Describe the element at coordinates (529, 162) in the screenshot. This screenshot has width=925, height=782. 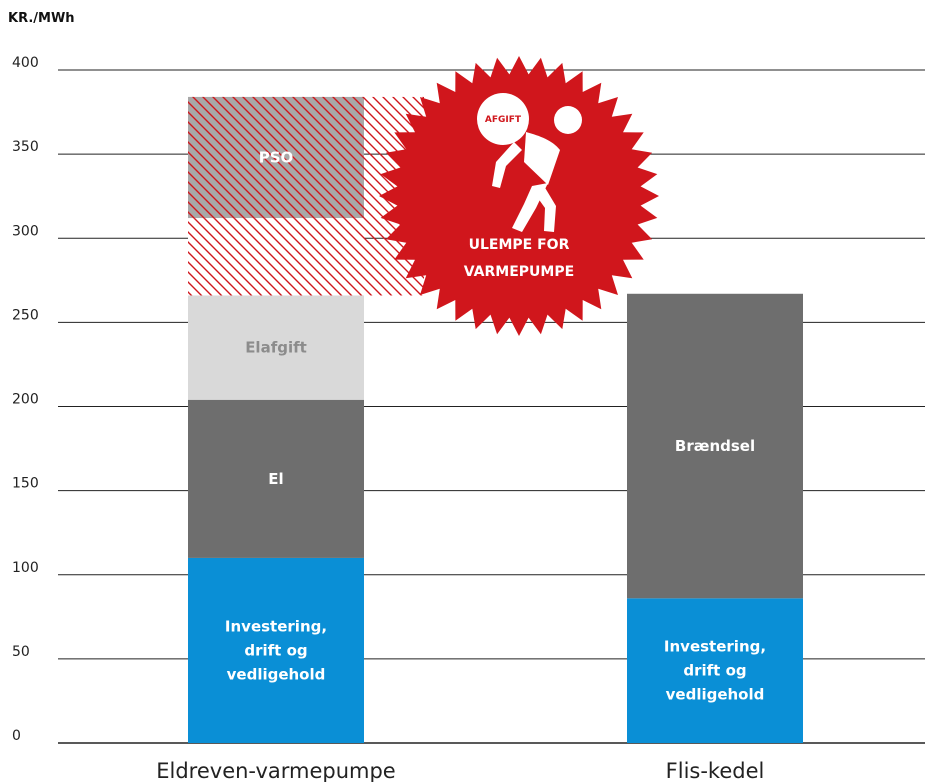
I see `person-carrying-sack-icon: AFGIFT` at that location.